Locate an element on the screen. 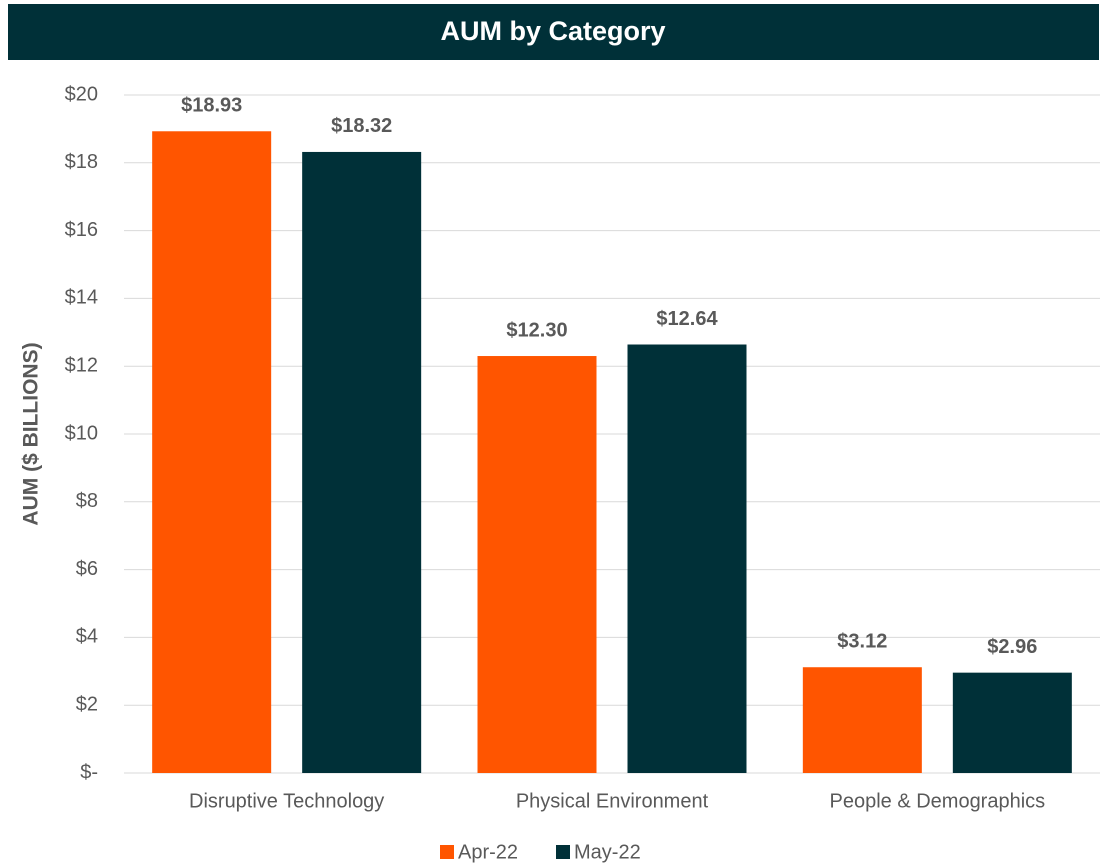 This screenshot has height=867, width=1107. y-tick-label: $18 is located at coordinates (81, 162).